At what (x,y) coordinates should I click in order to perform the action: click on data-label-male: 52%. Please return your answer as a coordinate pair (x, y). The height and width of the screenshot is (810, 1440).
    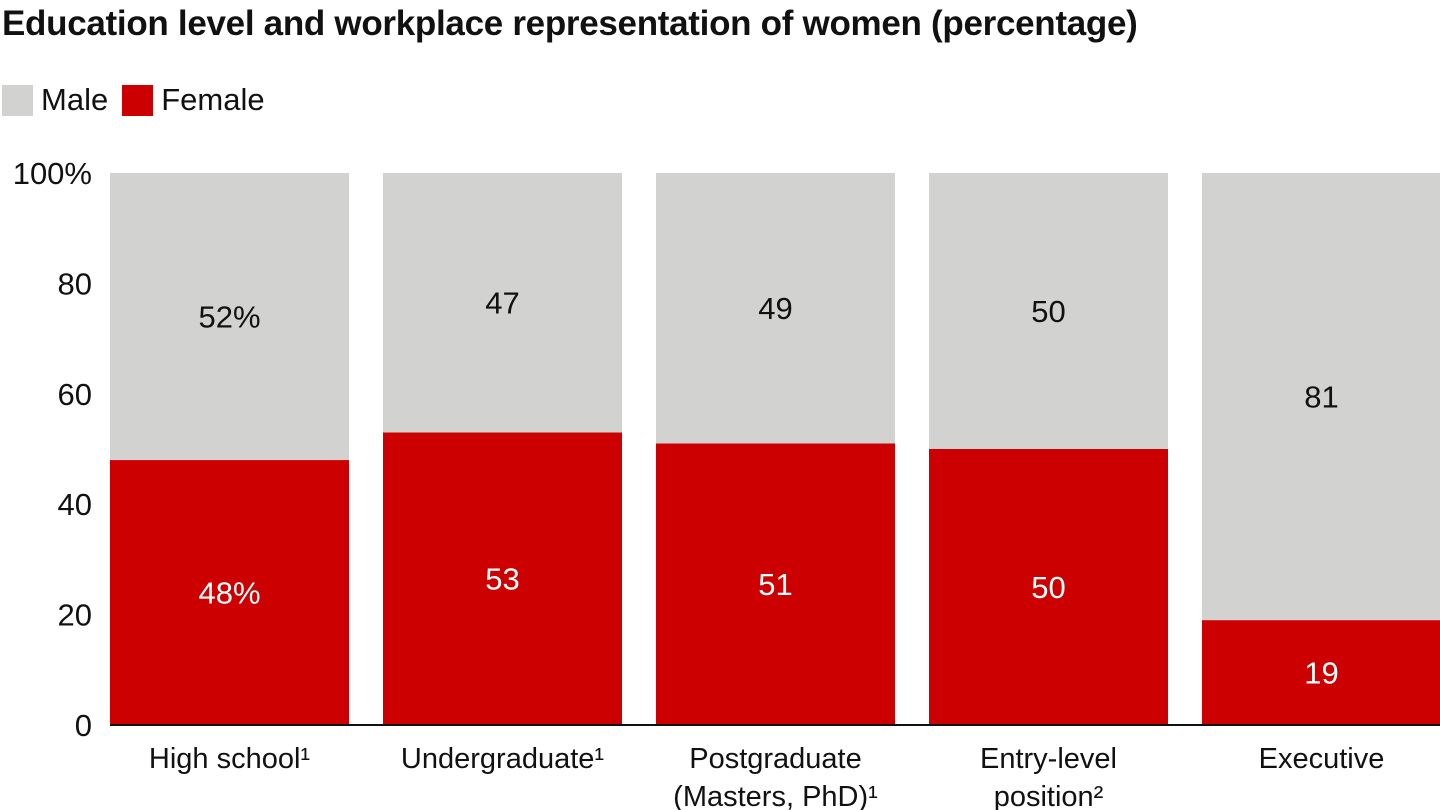
    Looking at the image, I should click on (229, 317).